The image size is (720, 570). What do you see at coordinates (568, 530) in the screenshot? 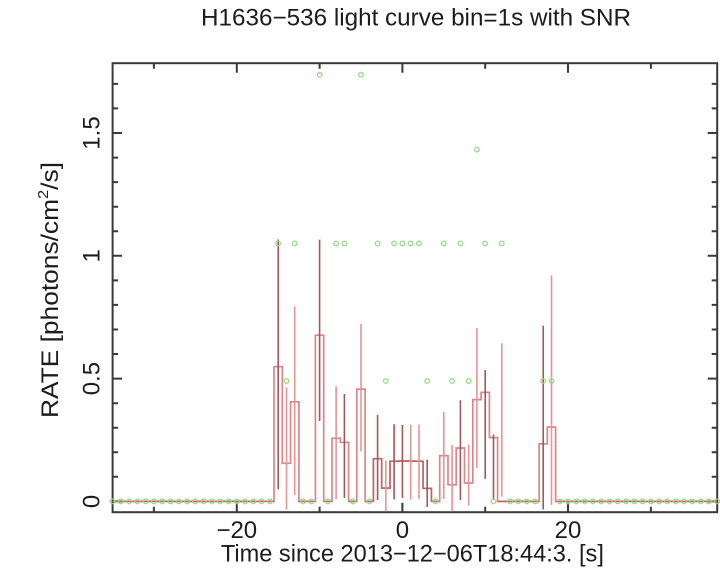
I see `svg-text: 20` at bounding box center [568, 530].